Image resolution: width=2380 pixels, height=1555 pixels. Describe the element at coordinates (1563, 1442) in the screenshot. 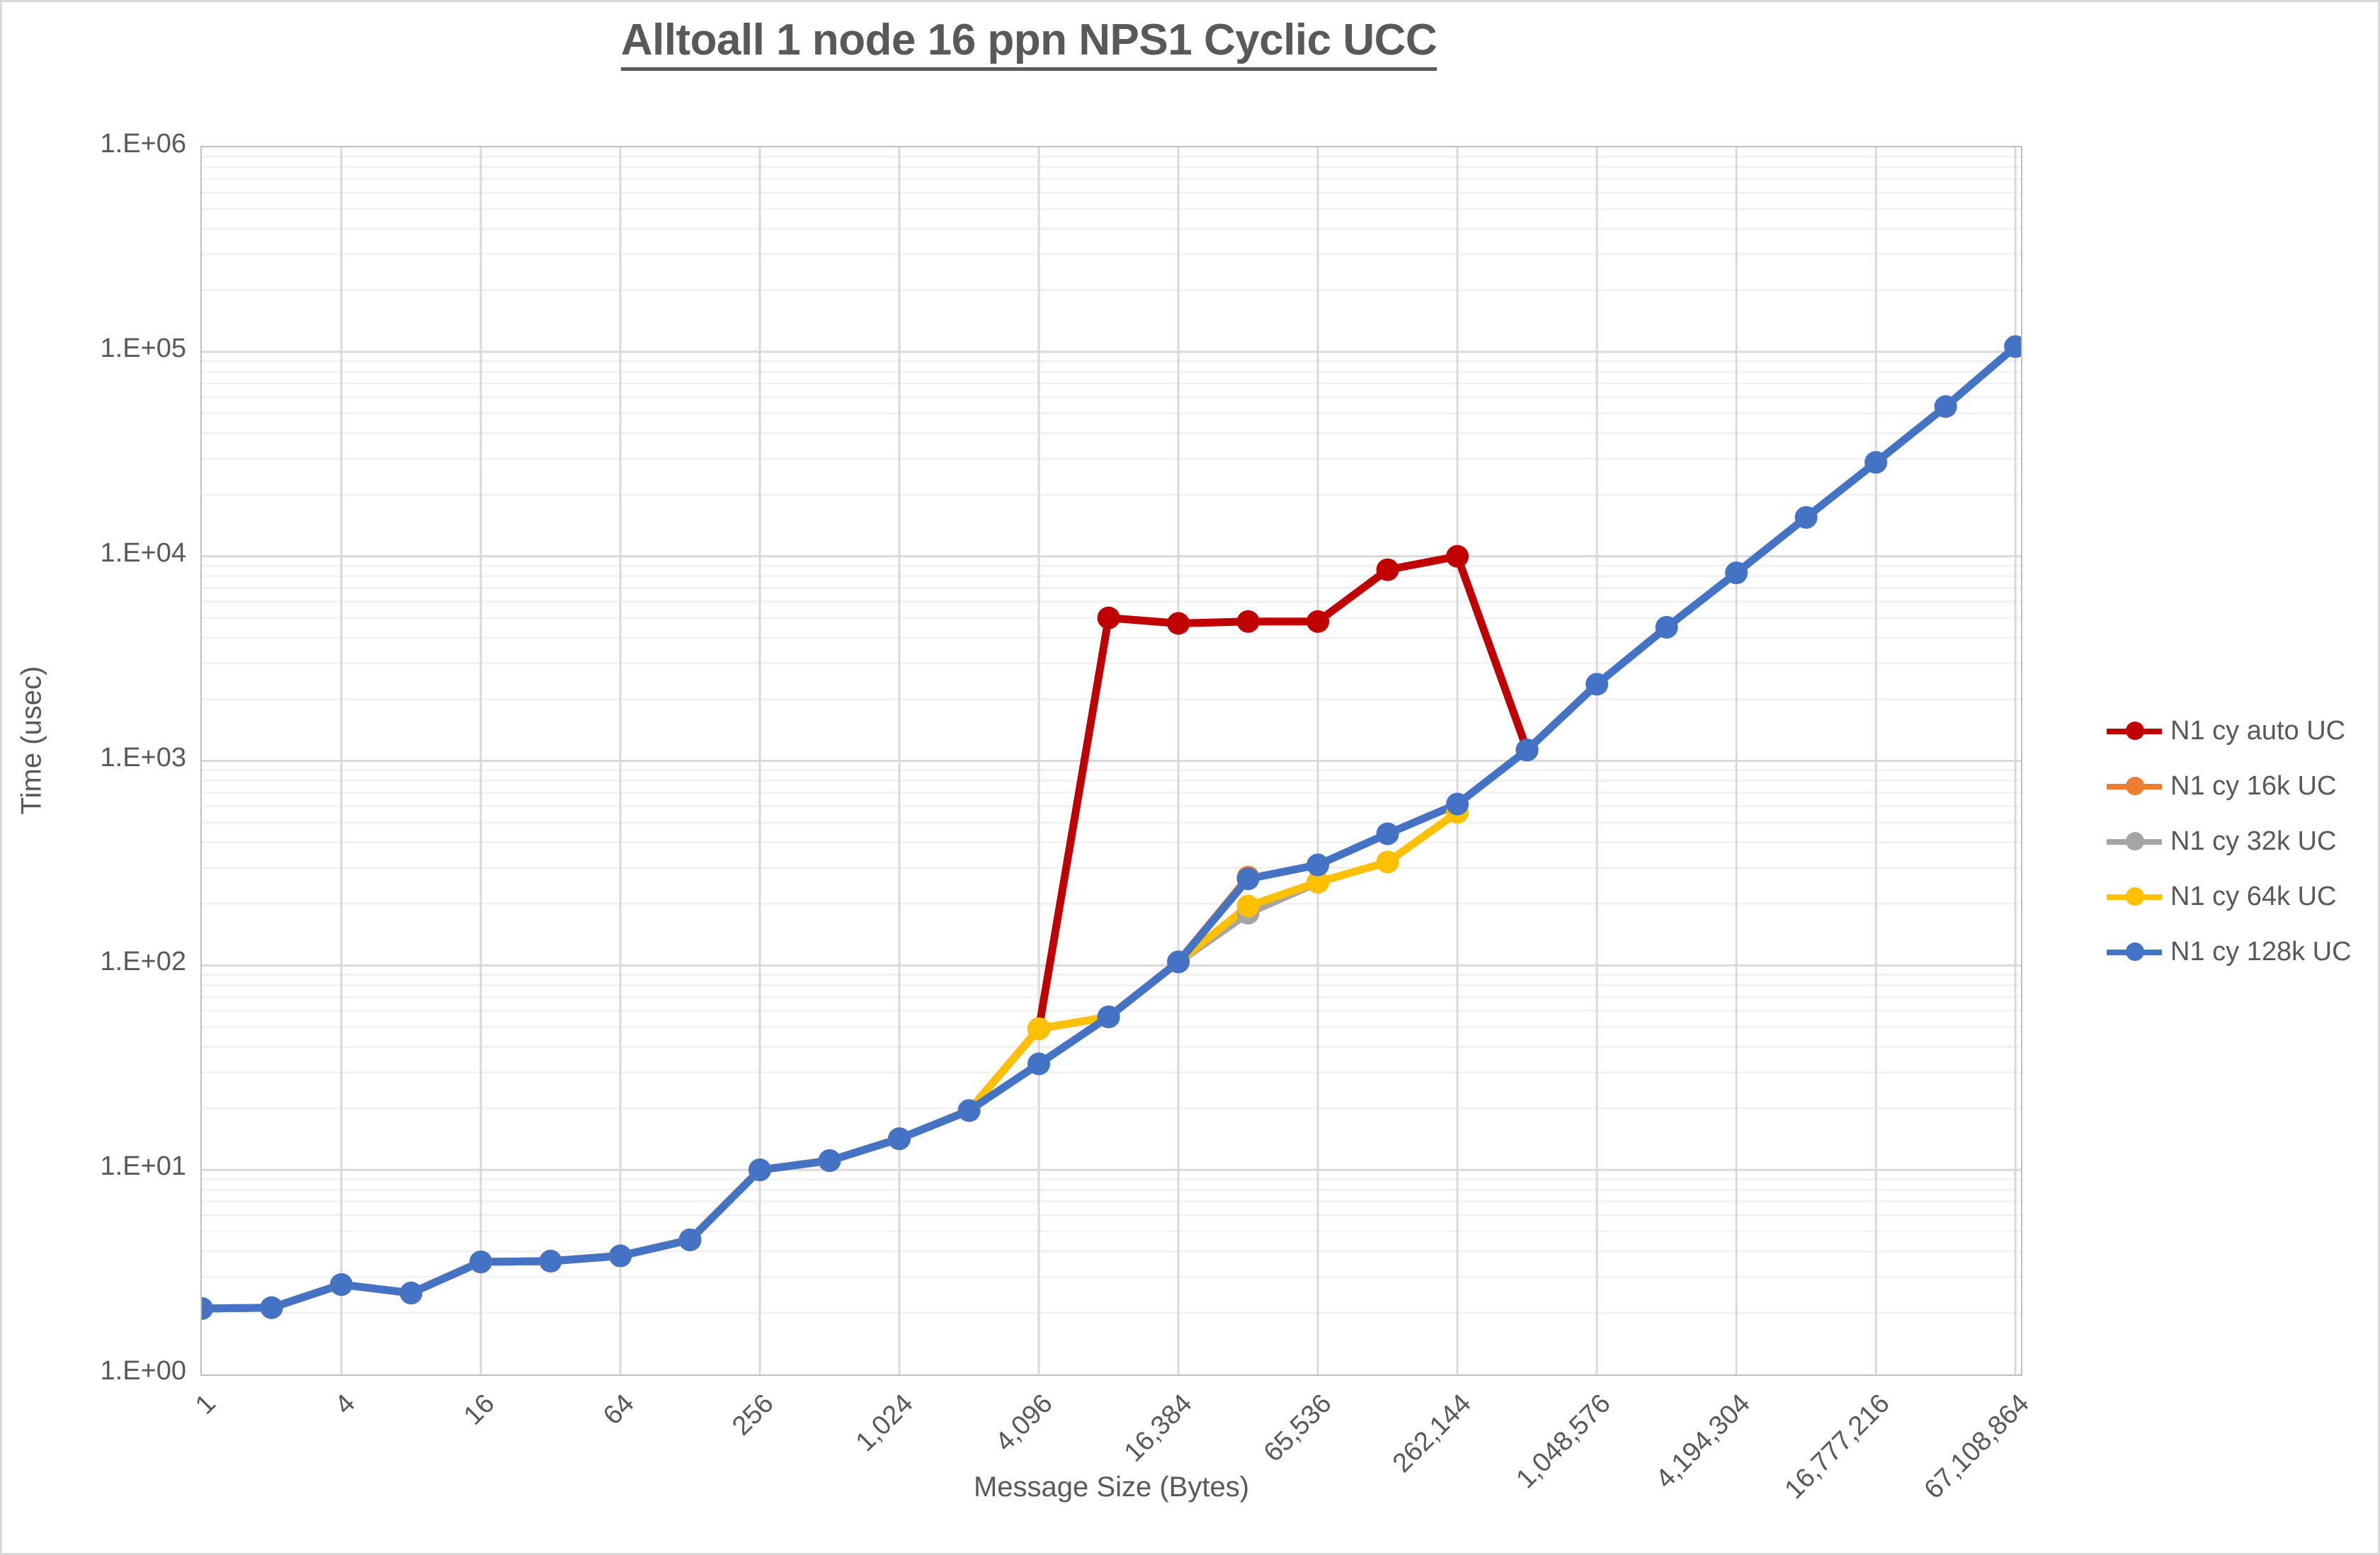

I see `x-tick-label: 1,048,576` at that location.